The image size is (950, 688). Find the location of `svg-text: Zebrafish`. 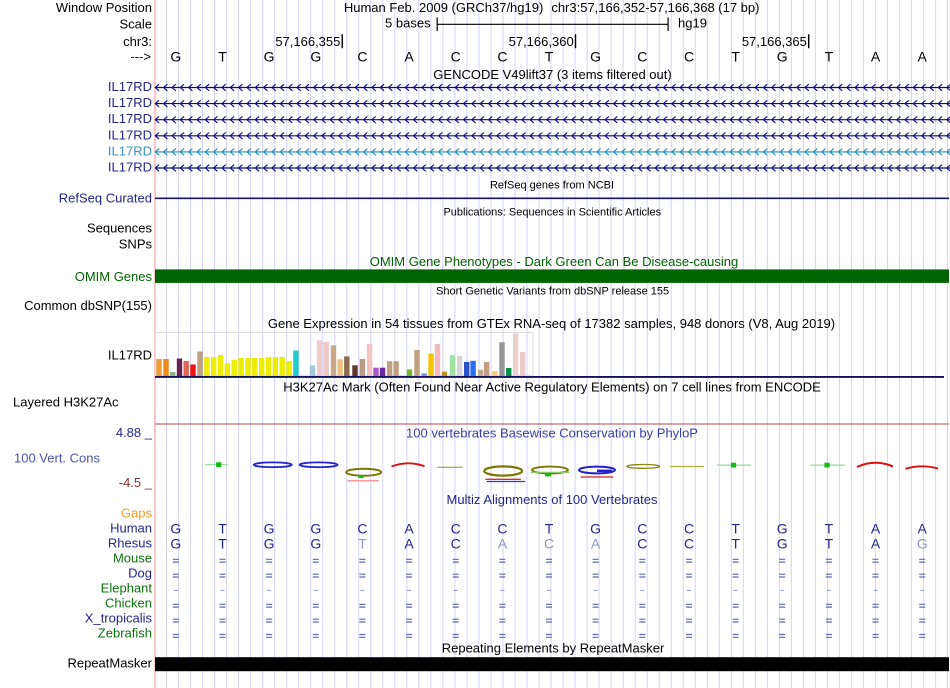

svg-text: Zebrafish is located at coordinates (125, 633).